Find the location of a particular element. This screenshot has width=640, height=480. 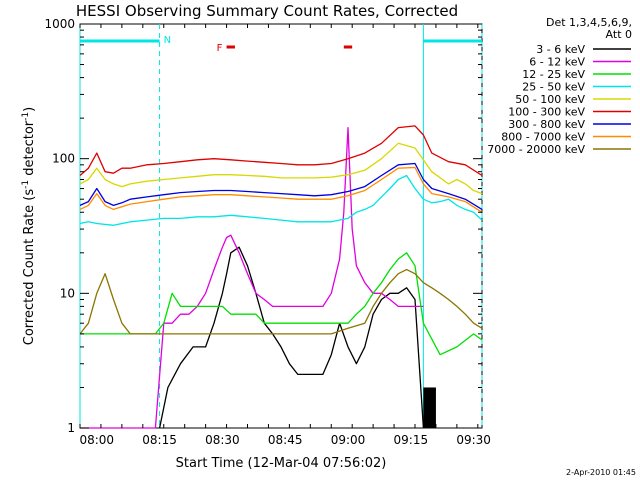

y-tick-label: 10 is located at coordinates (67, 293).